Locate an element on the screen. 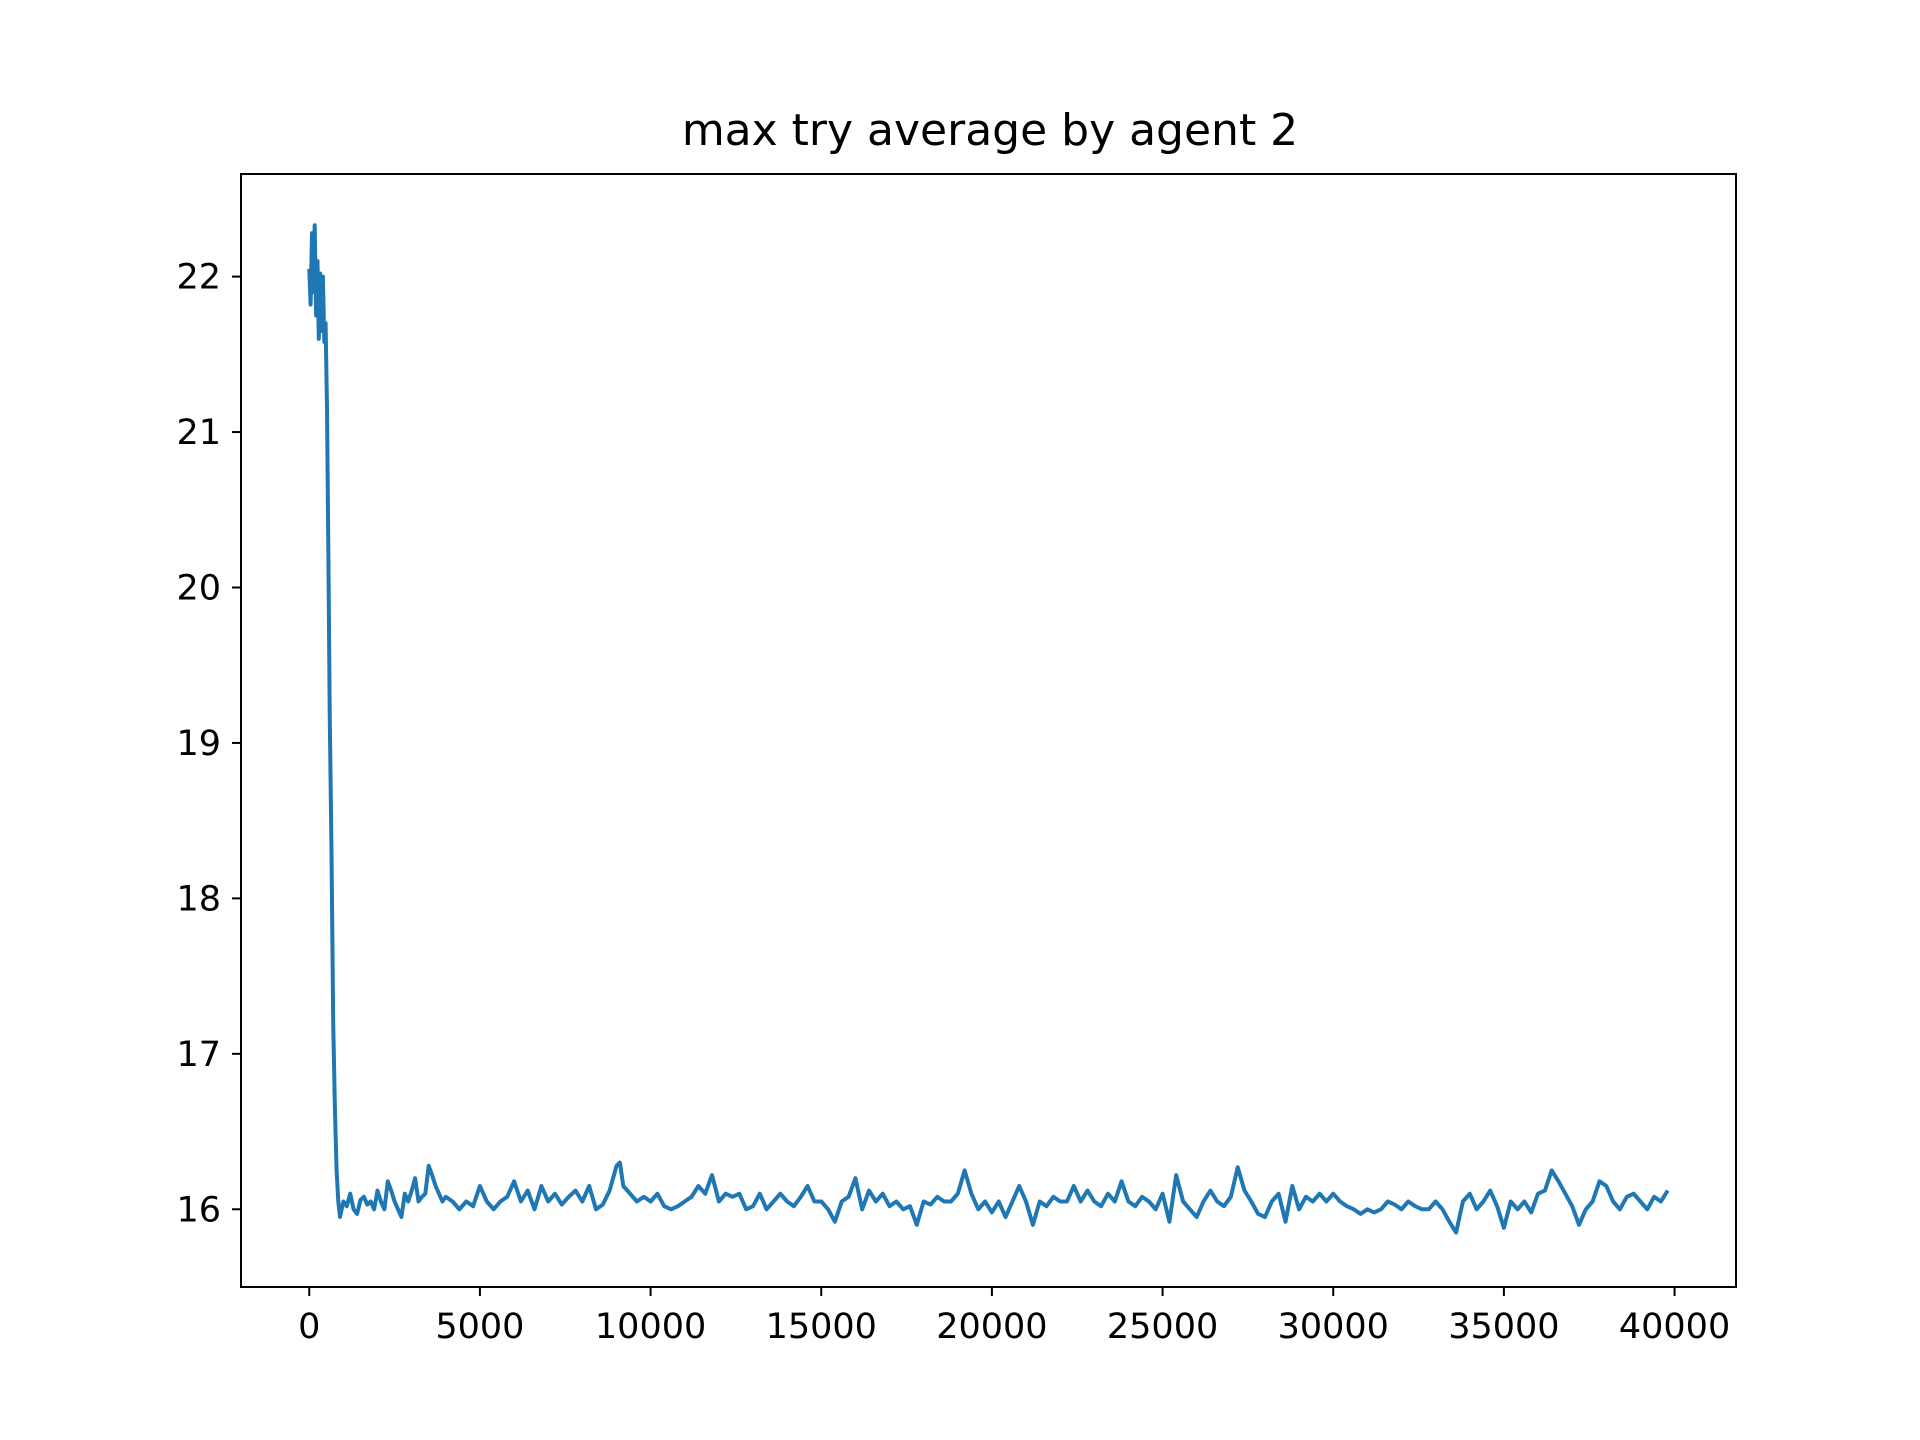 The width and height of the screenshot is (1920, 1440). y-tick-label: 21 is located at coordinates (198, 433).